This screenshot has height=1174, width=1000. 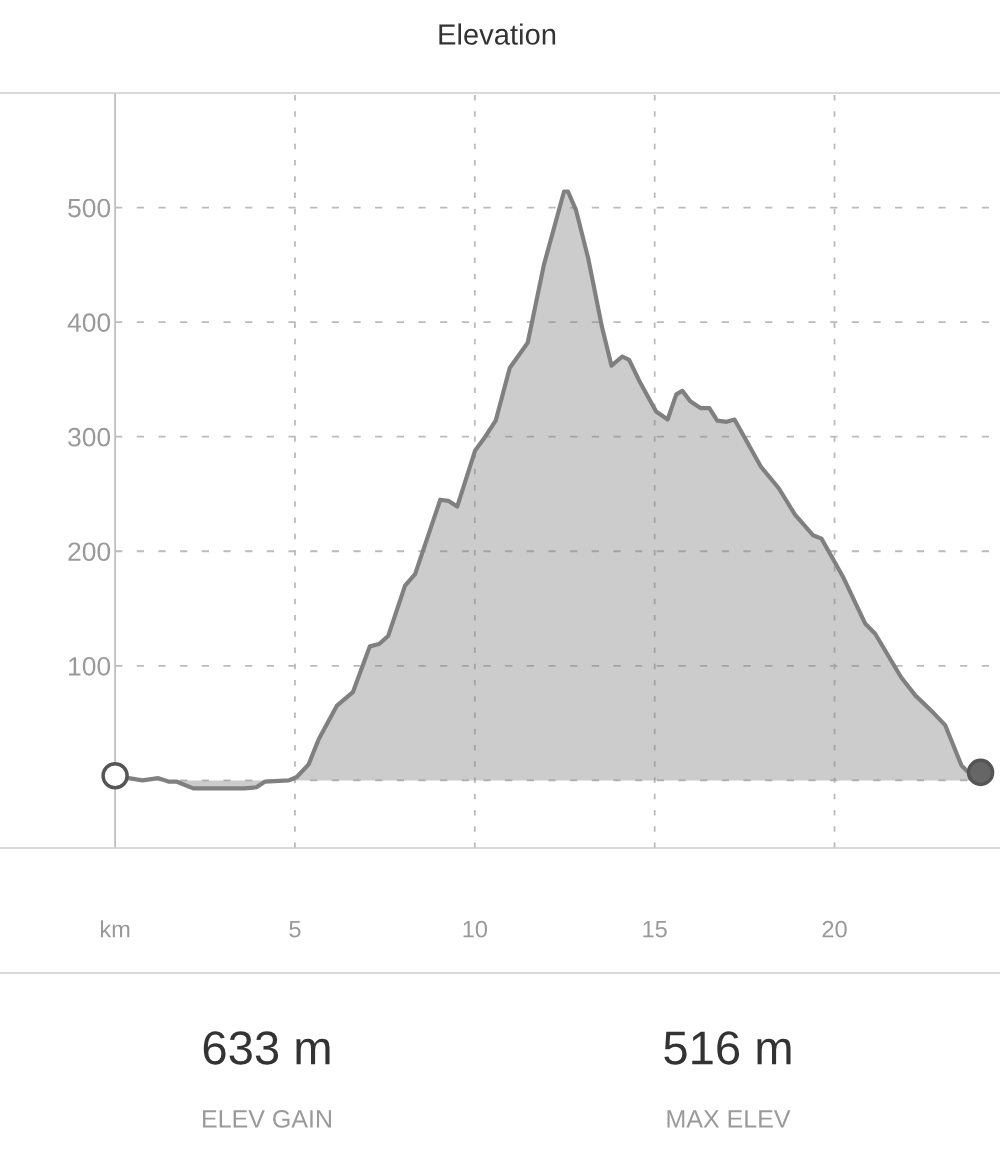 I want to click on text: MAX ELEV, so click(x=729, y=1119).